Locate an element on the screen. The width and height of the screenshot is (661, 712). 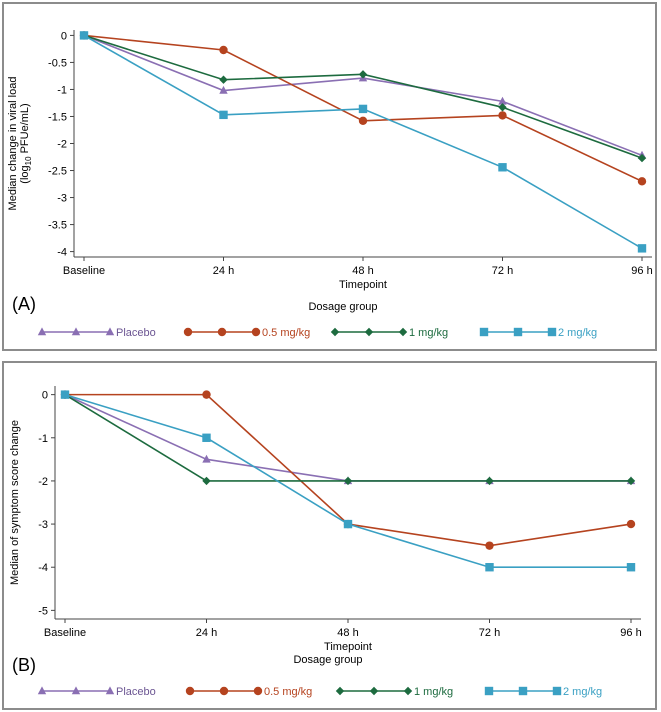
panel-label: (B) is located at coordinates (24, 665).